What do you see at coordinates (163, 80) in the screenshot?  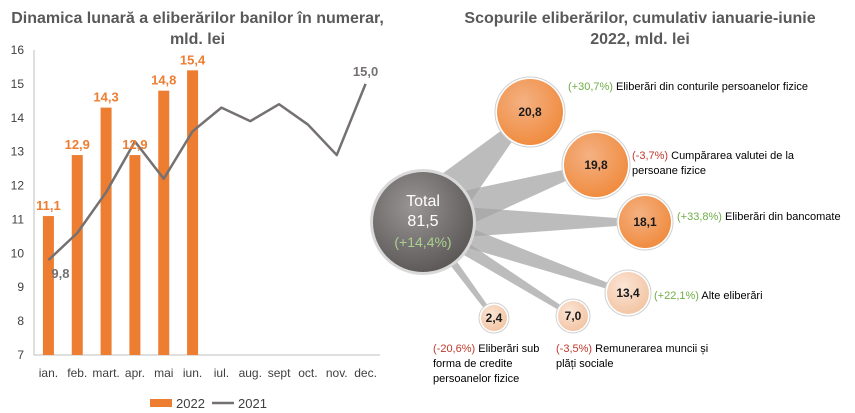 I see `bar-data-label: 14,8` at bounding box center [163, 80].